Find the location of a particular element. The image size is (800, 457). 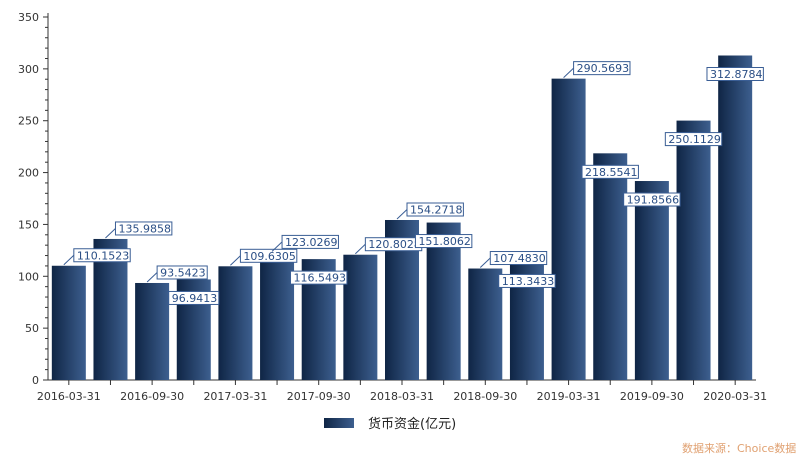

y-tick-label: 50 is located at coordinates (32, 328).